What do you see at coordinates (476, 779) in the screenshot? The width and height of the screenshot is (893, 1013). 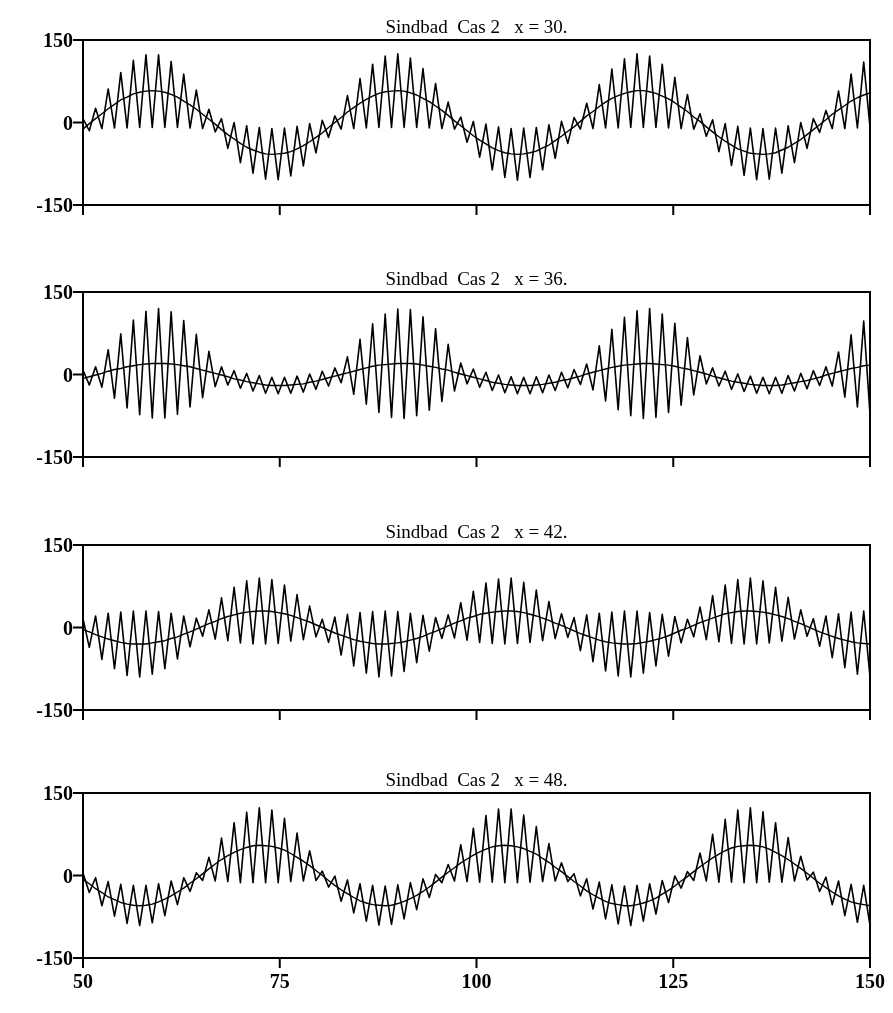 I see `chart-title: Sindbad Cas 2 x = 48.` at bounding box center [476, 779].